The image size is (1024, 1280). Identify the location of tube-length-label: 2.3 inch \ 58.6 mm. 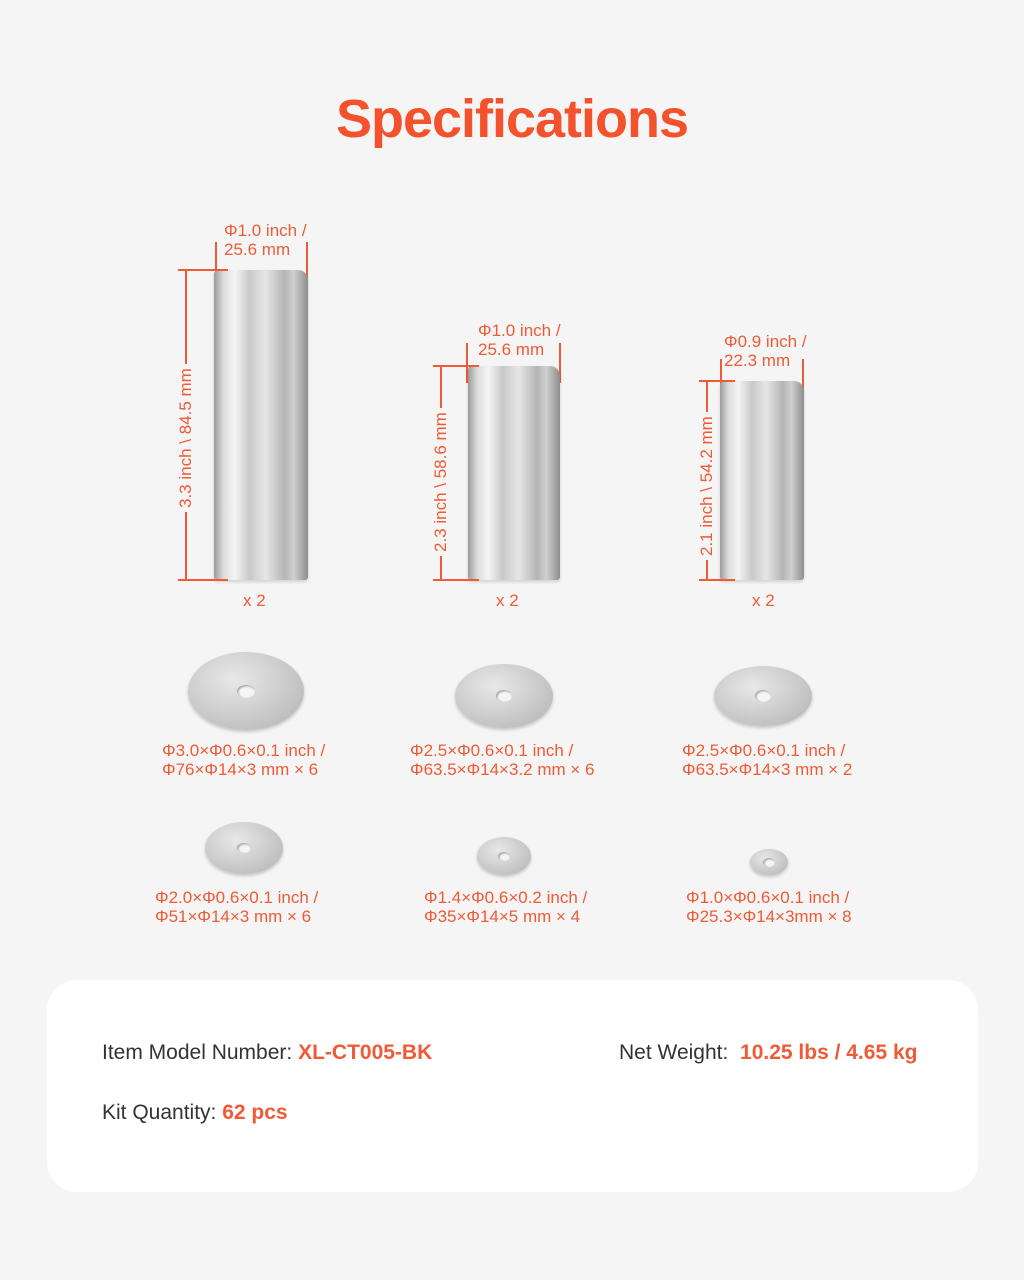
(441, 482).